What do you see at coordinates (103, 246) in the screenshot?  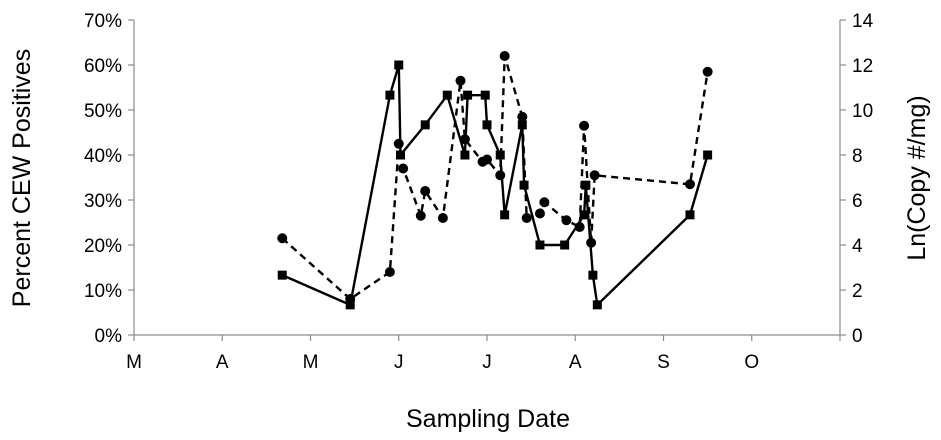 I see `y-left-tick-label: 20%` at bounding box center [103, 246].